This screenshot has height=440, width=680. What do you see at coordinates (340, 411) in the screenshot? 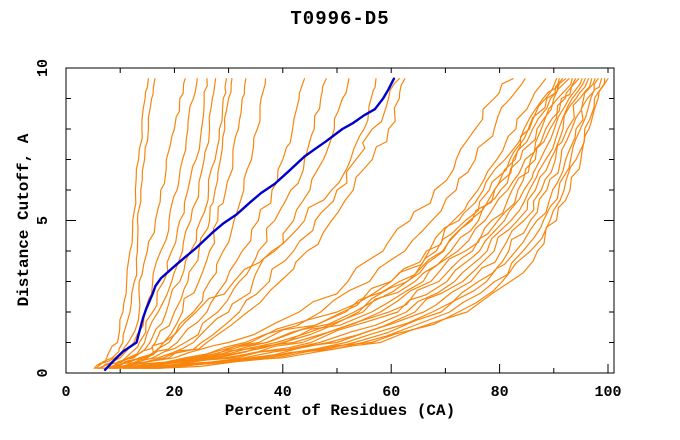
I see `x-axis-label: Percent of Residues (CA)` at bounding box center [340, 411].